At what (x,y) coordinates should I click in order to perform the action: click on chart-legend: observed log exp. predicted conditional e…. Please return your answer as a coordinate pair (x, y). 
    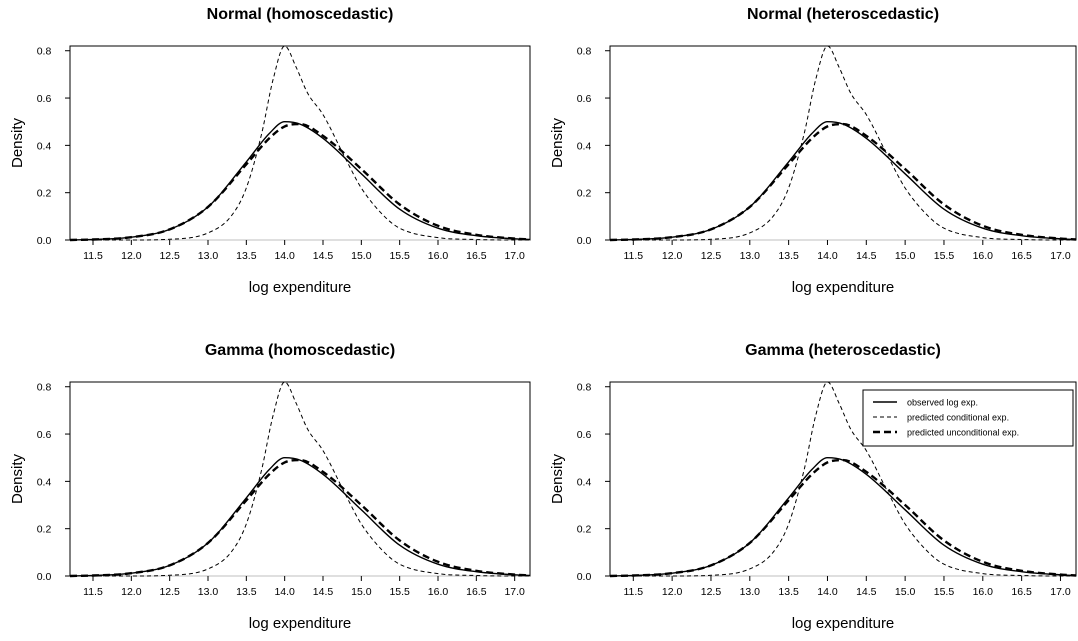
    Looking at the image, I should click on (968, 418).